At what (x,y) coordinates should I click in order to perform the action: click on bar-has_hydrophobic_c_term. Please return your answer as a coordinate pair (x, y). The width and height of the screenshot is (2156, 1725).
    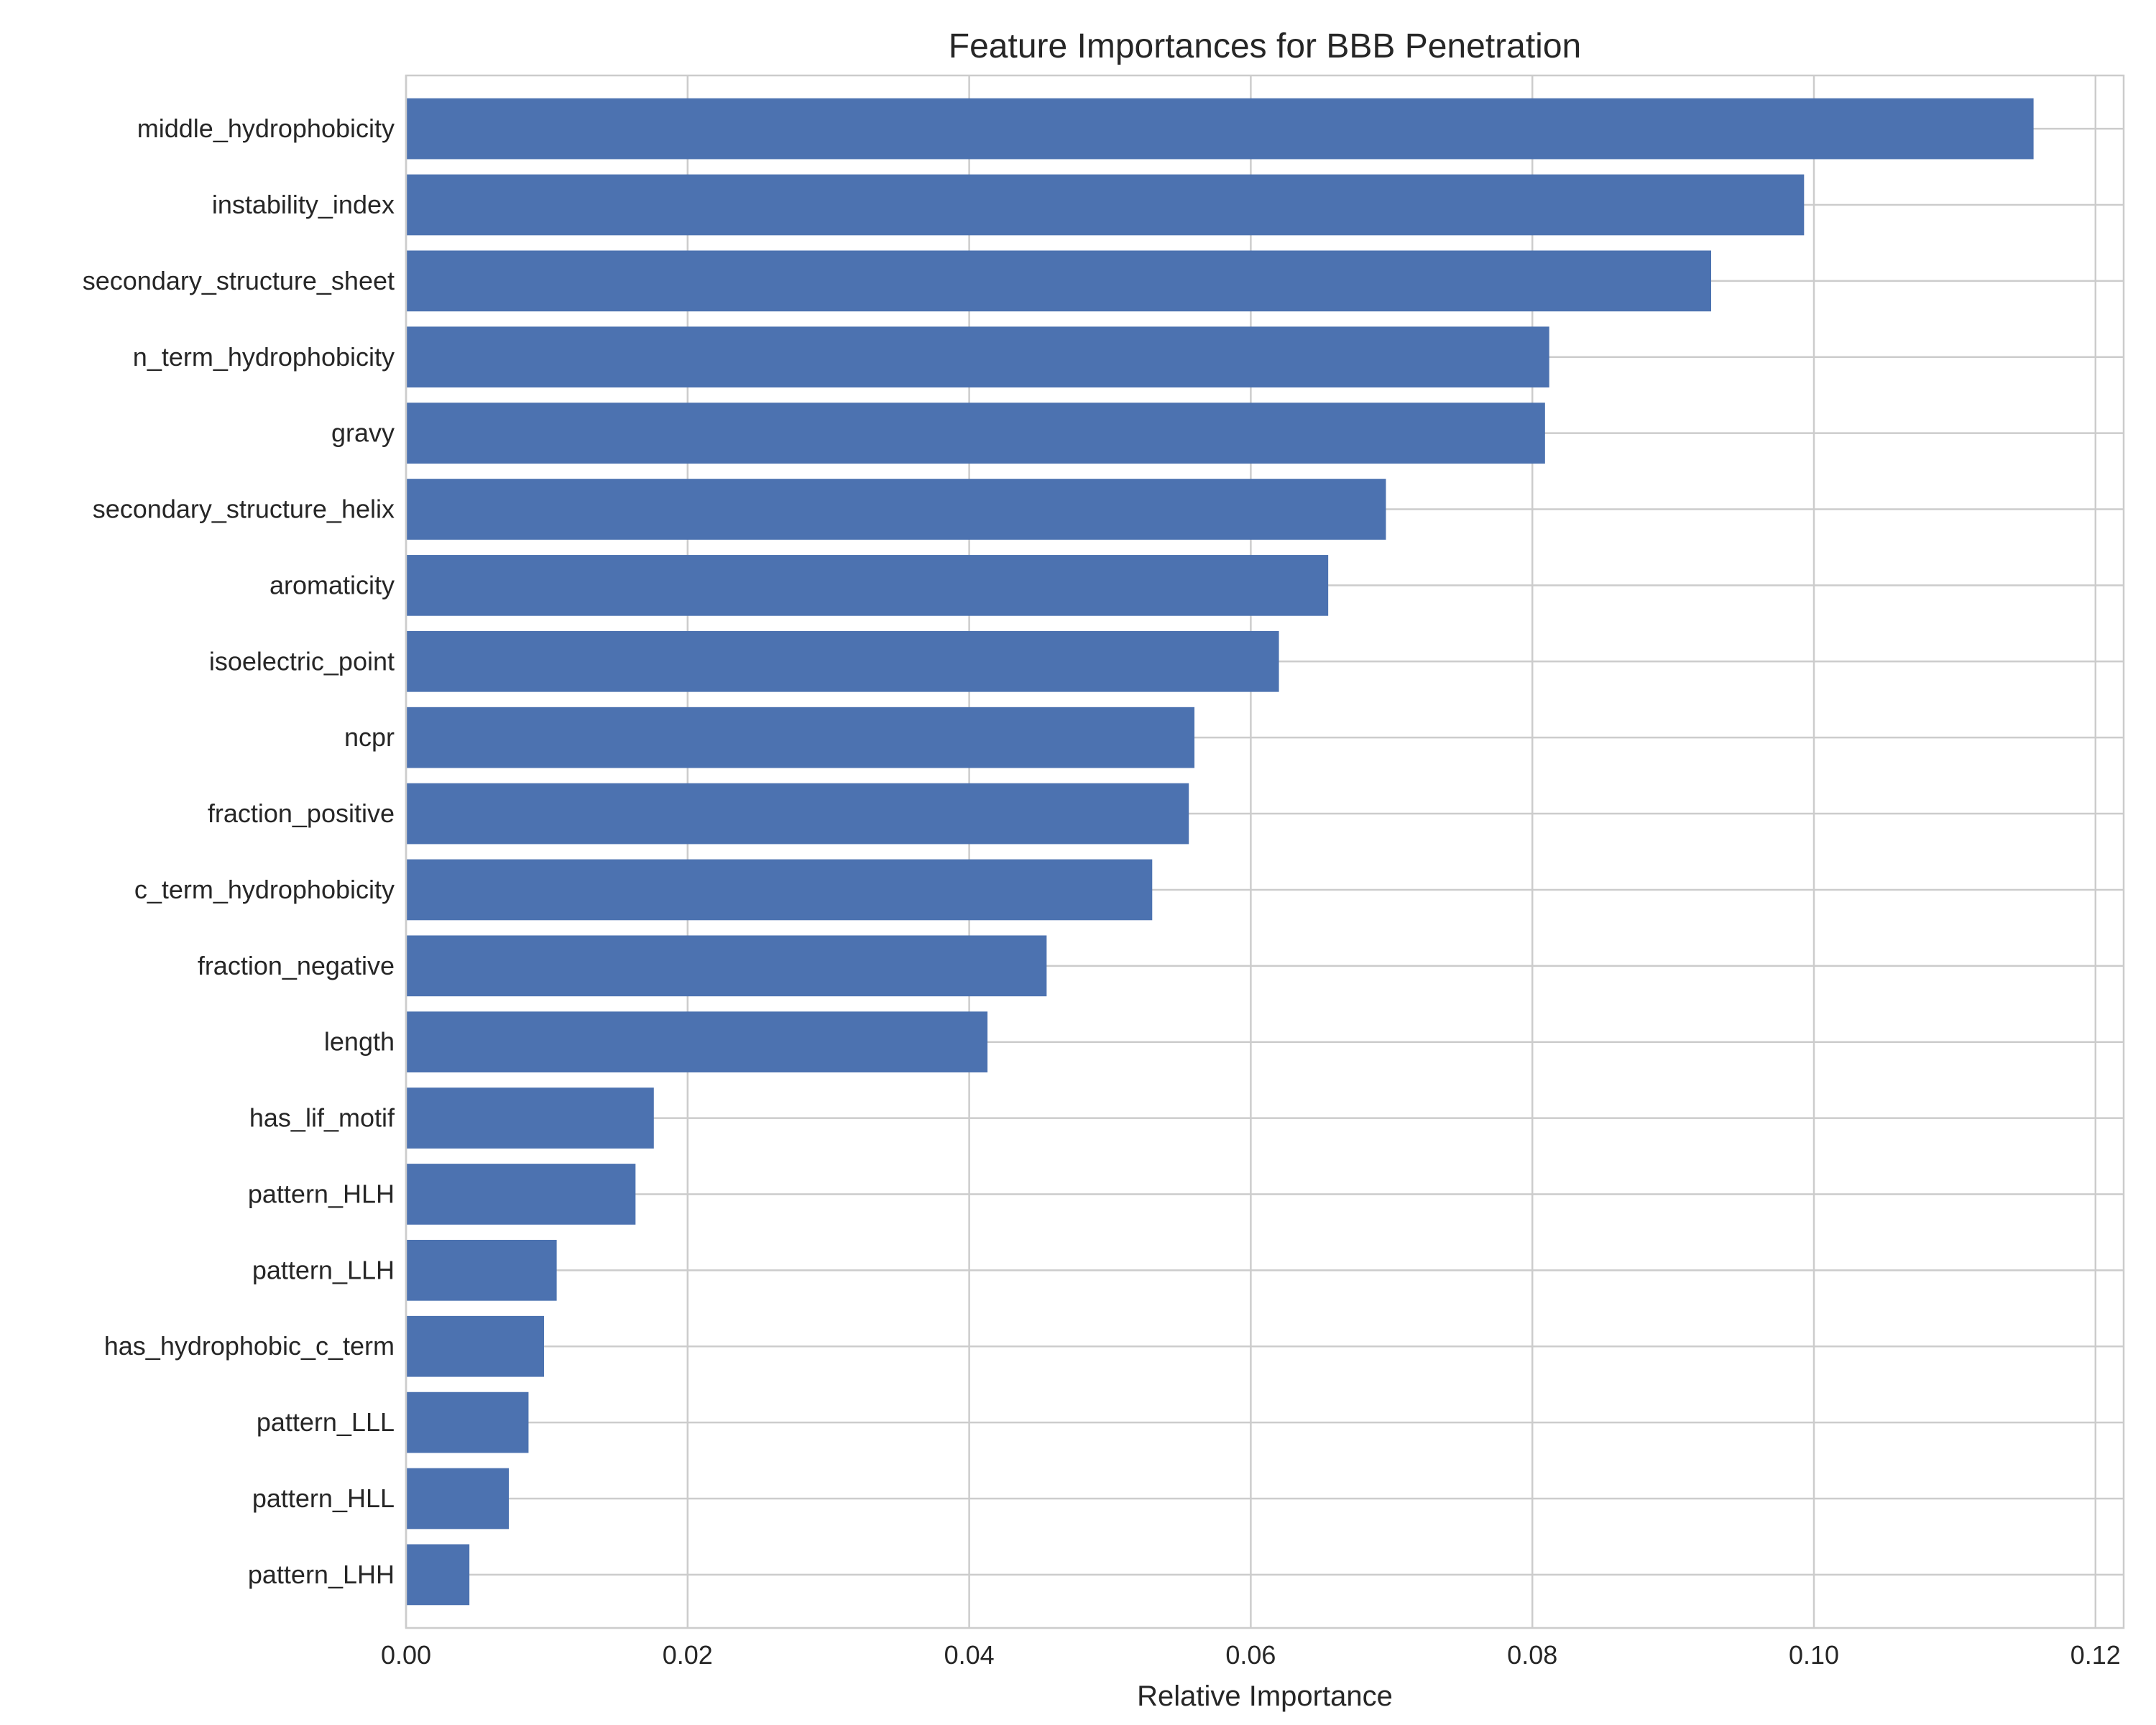
    Looking at the image, I should click on (475, 1346).